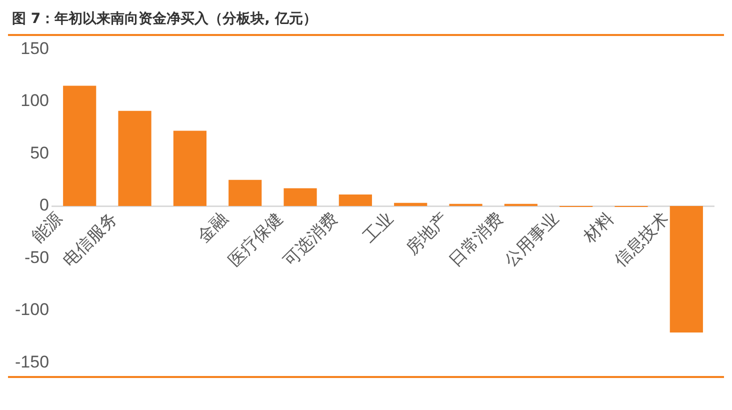  Describe the element at coordinates (32, 310) in the screenshot. I see `y-tick-label: -100` at that location.